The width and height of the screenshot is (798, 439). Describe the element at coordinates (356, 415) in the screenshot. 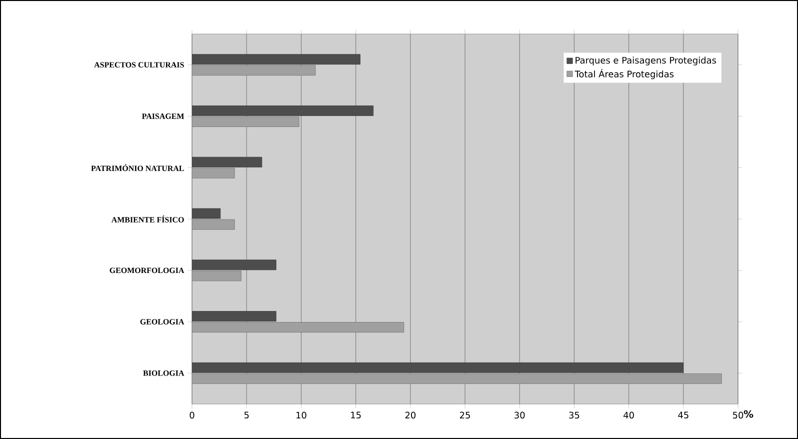

I see `x-tick-label: 15` at that location.